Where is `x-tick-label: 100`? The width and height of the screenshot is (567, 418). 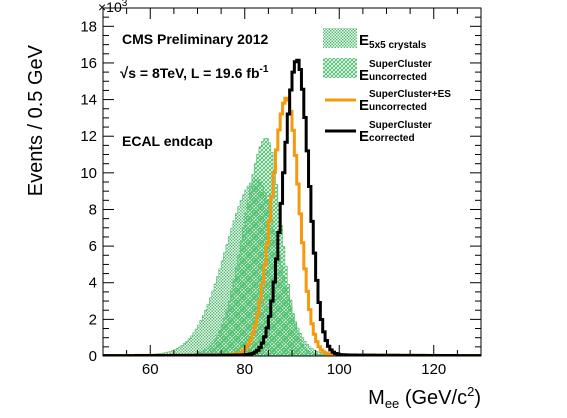 x-tick-label: 100 is located at coordinates (339, 369).